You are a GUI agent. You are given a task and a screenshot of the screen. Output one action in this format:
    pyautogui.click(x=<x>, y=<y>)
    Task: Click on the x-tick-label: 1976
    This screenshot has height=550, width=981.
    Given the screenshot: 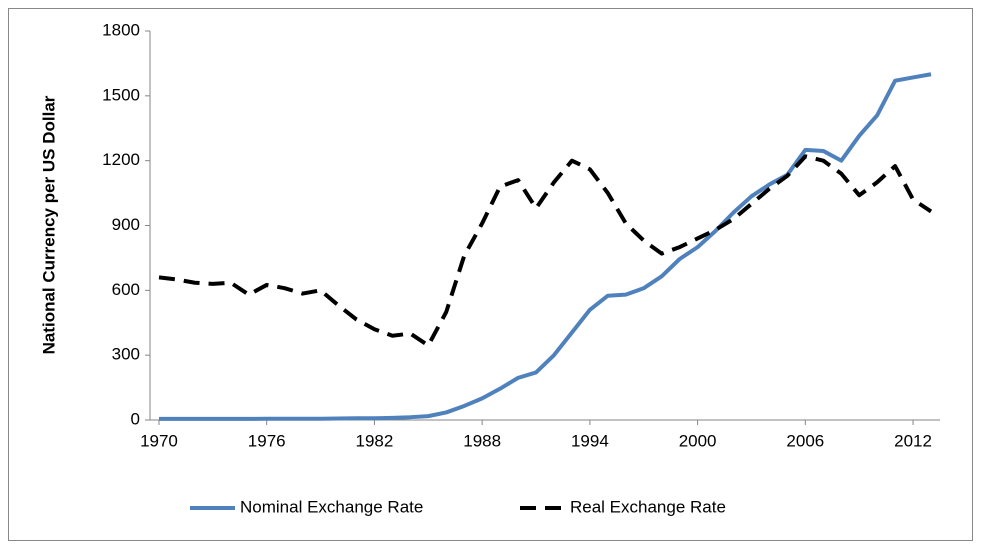 What is the action you would take?
    pyautogui.click(x=267, y=440)
    